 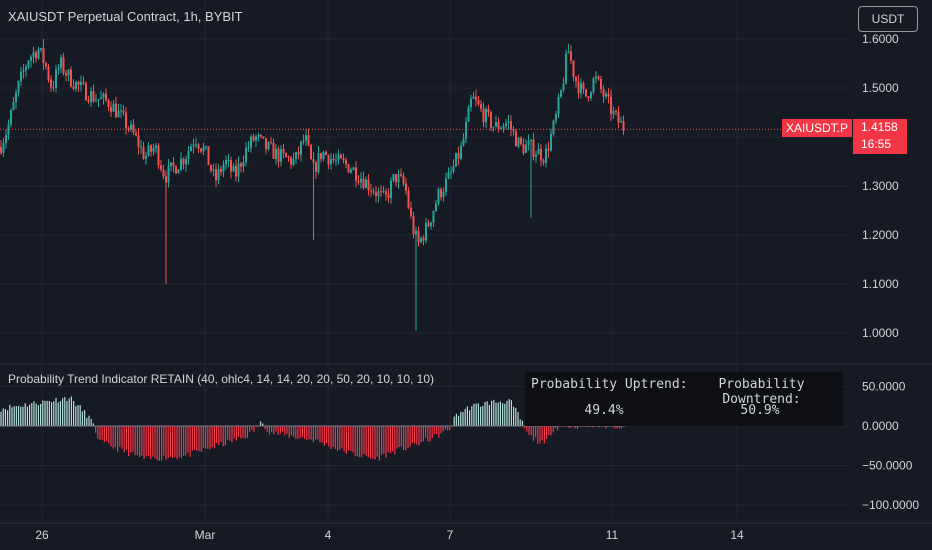 What do you see at coordinates (880, 39) in the screenshot?
I see `price-axis-tick: 1.6000` at bounding box center [880, 39].